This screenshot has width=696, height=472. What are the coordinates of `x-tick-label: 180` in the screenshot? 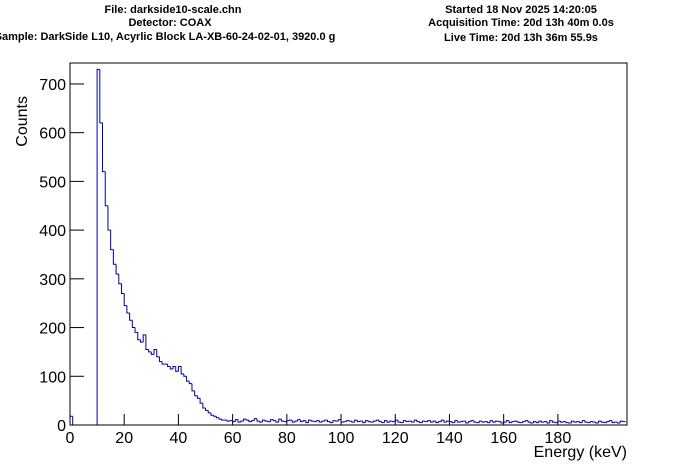 It's located at (558, 438).